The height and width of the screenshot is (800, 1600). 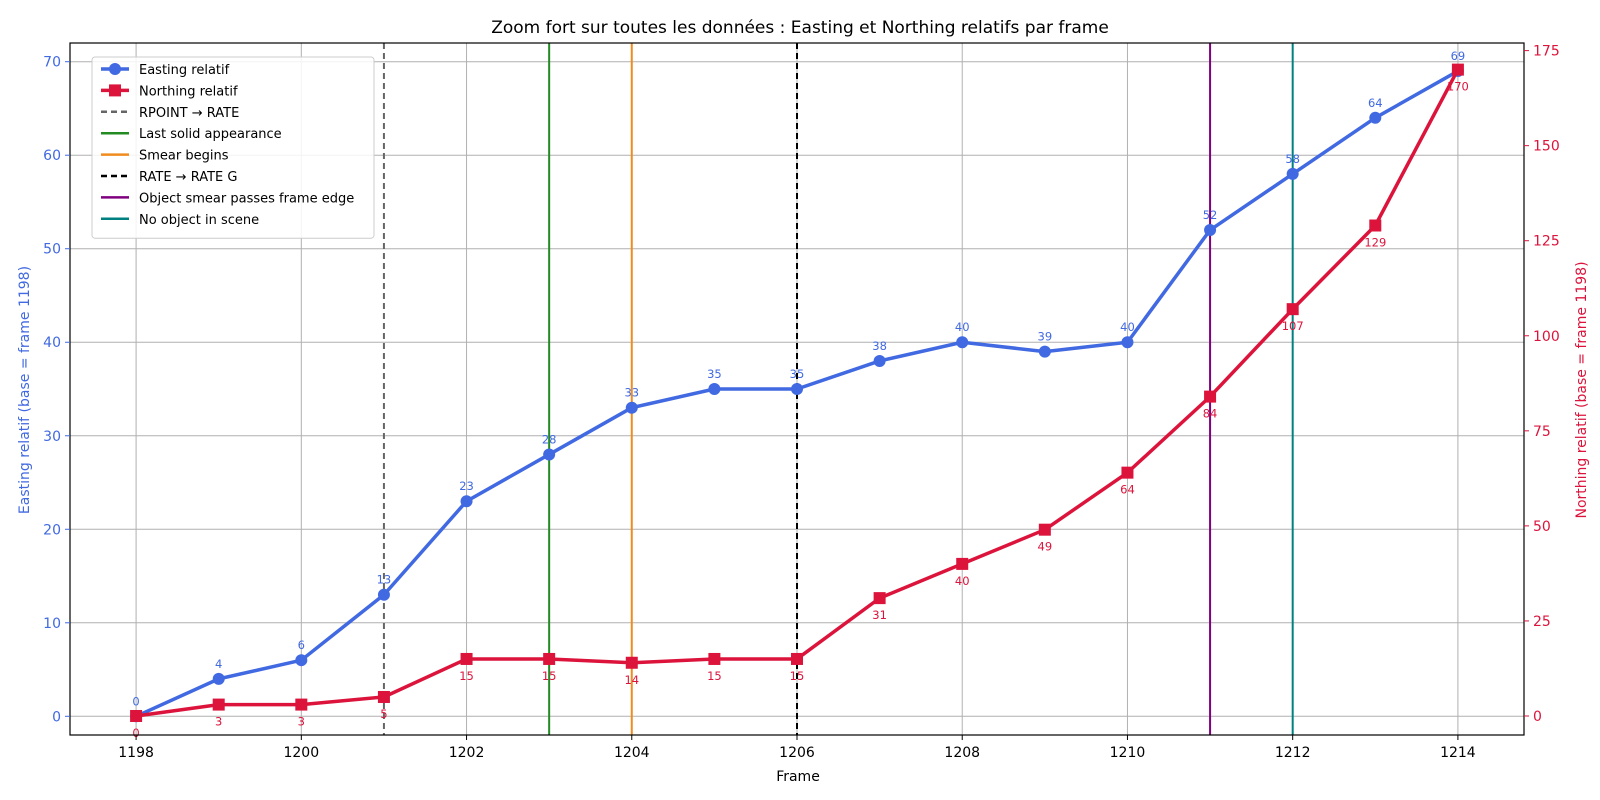 I want to click on data-label: 69, so click(x=1458, y=56).